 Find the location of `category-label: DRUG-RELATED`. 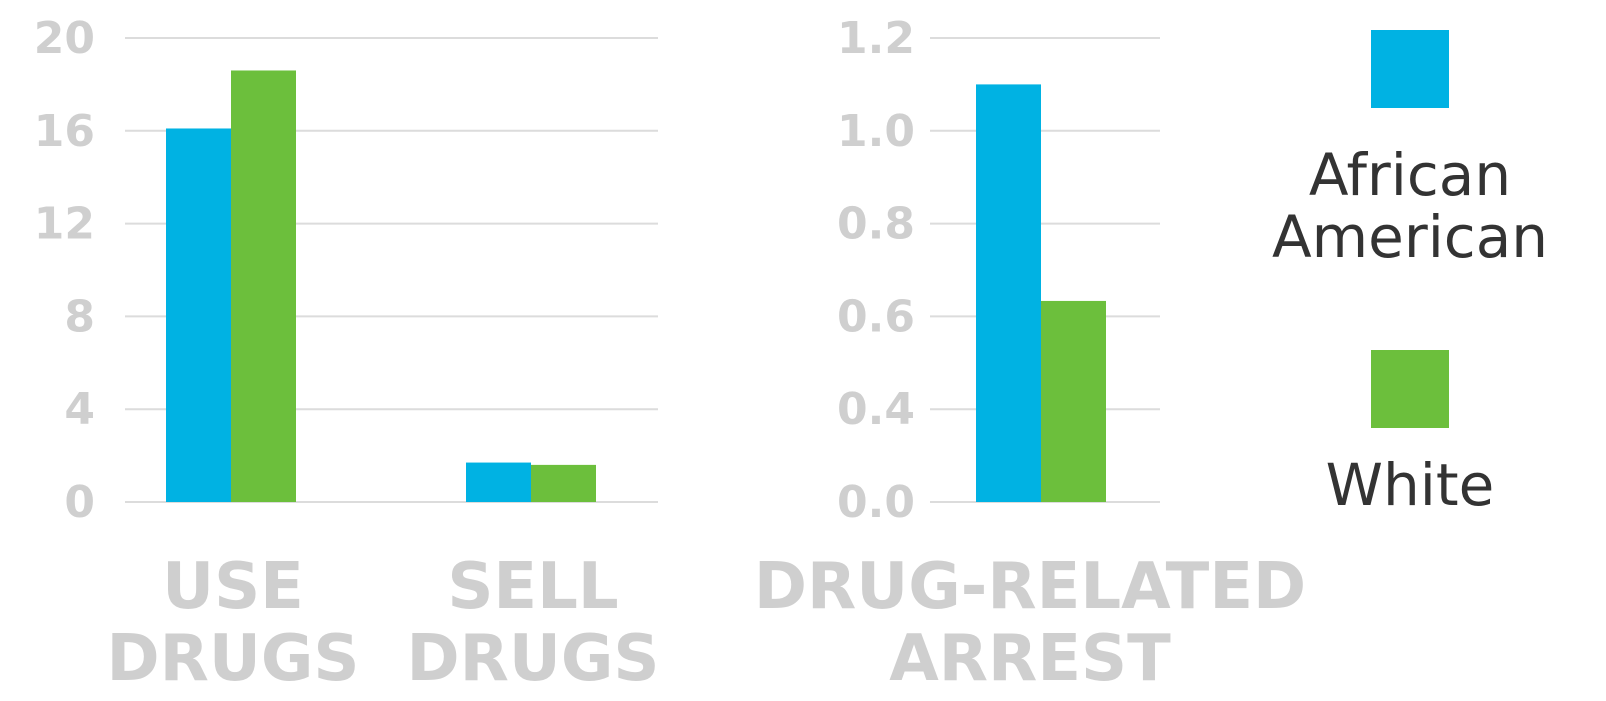

category-label: DRUG-RELATED is located at coordinates (1030, 587).